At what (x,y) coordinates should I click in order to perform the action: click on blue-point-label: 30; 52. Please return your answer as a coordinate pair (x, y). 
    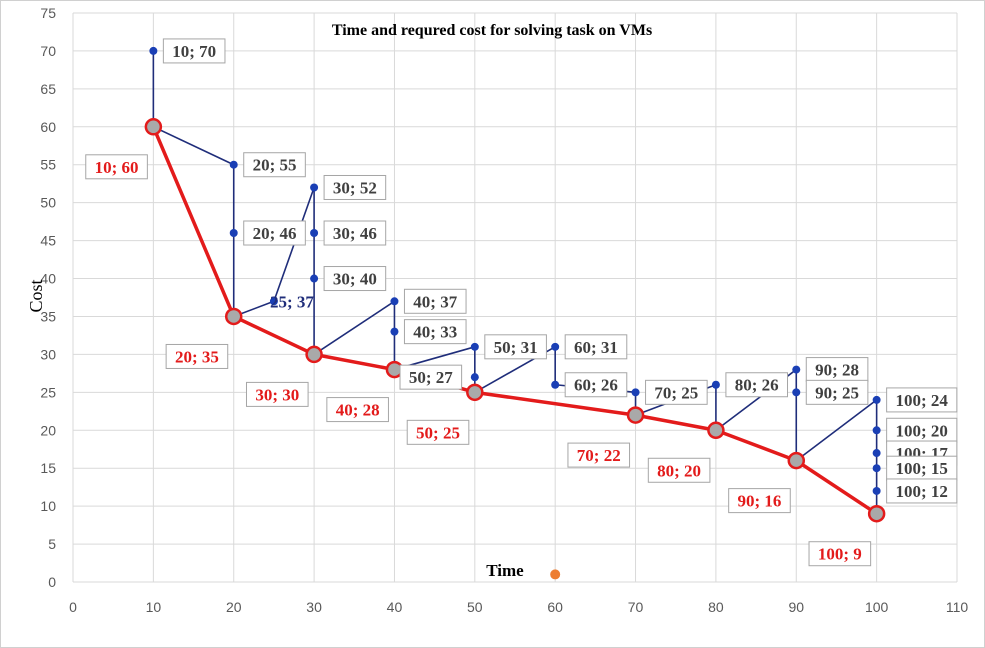
    Looking at the image, I should click on (355, 187).